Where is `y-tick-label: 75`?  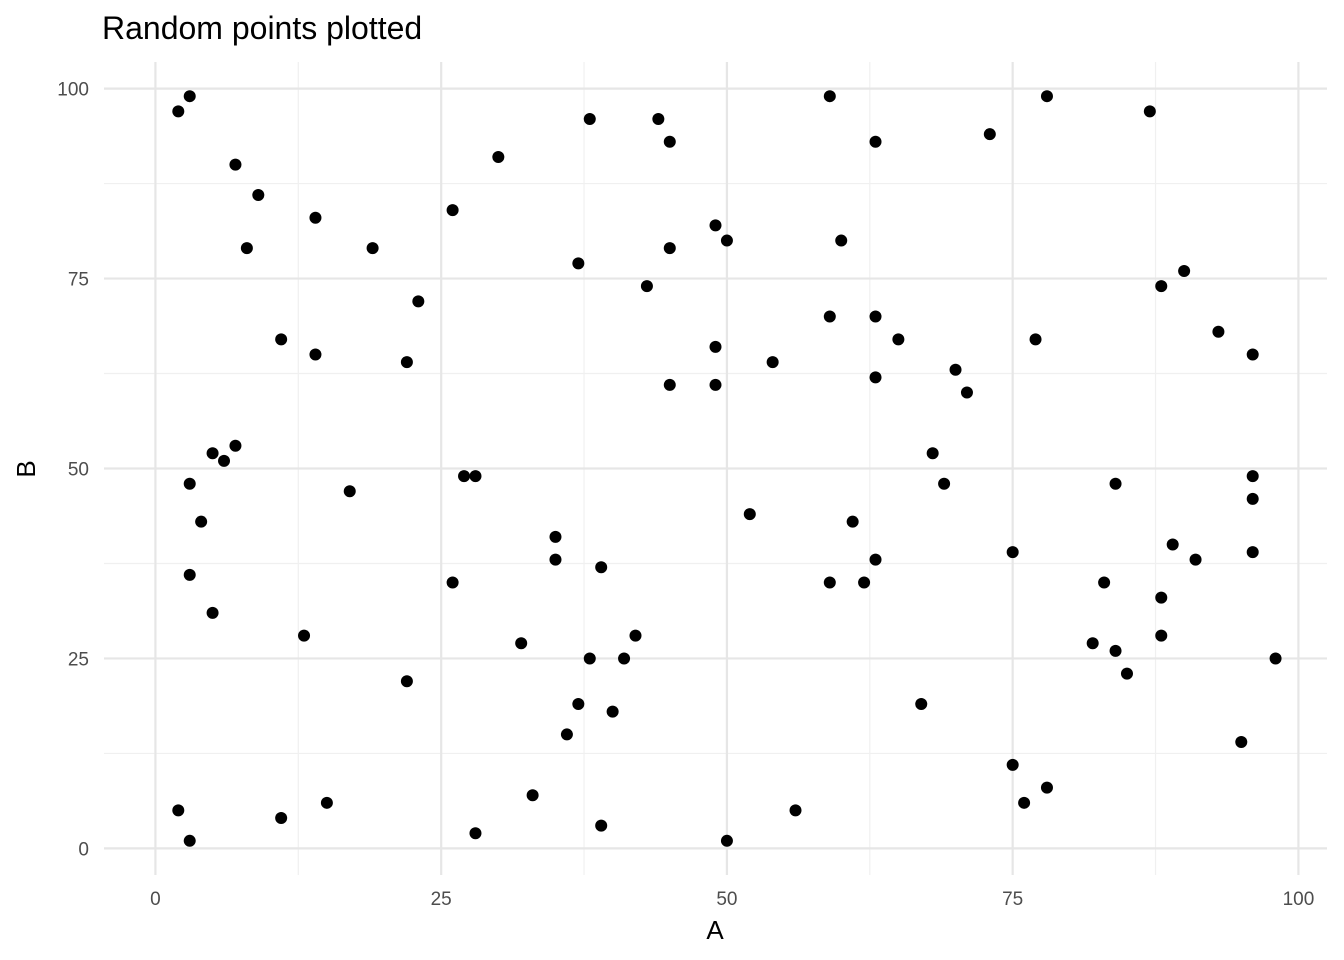 y-tick-label: 75 is located at coordinates (78, 280).